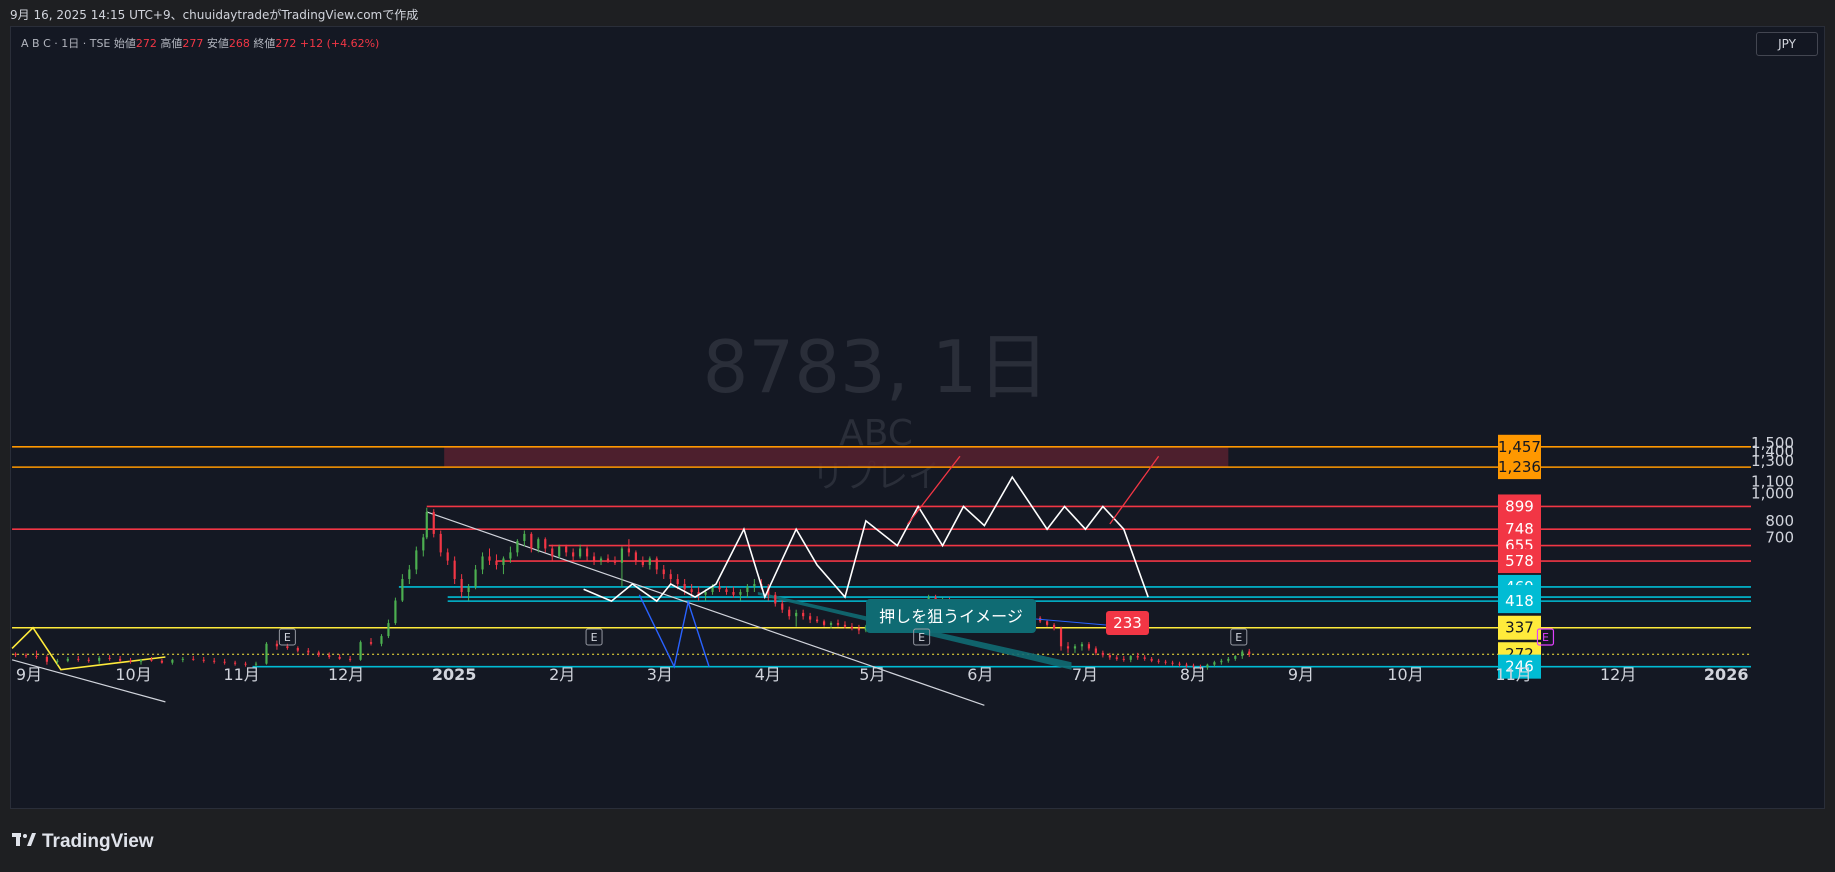  I want to click on tradingview-mark-icon, so click(24, 839).